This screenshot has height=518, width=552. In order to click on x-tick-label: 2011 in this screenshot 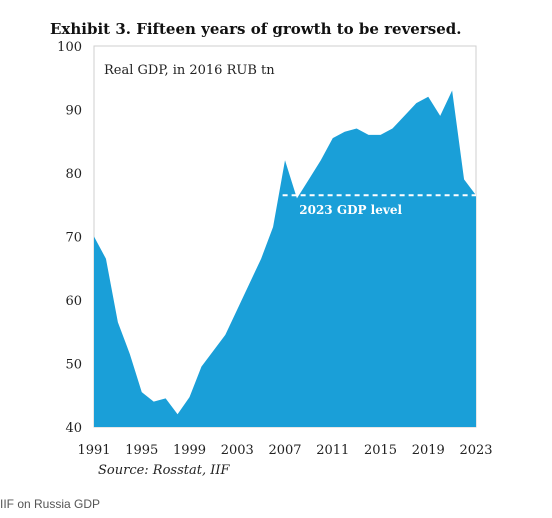, I will do `click(332, 450)`.